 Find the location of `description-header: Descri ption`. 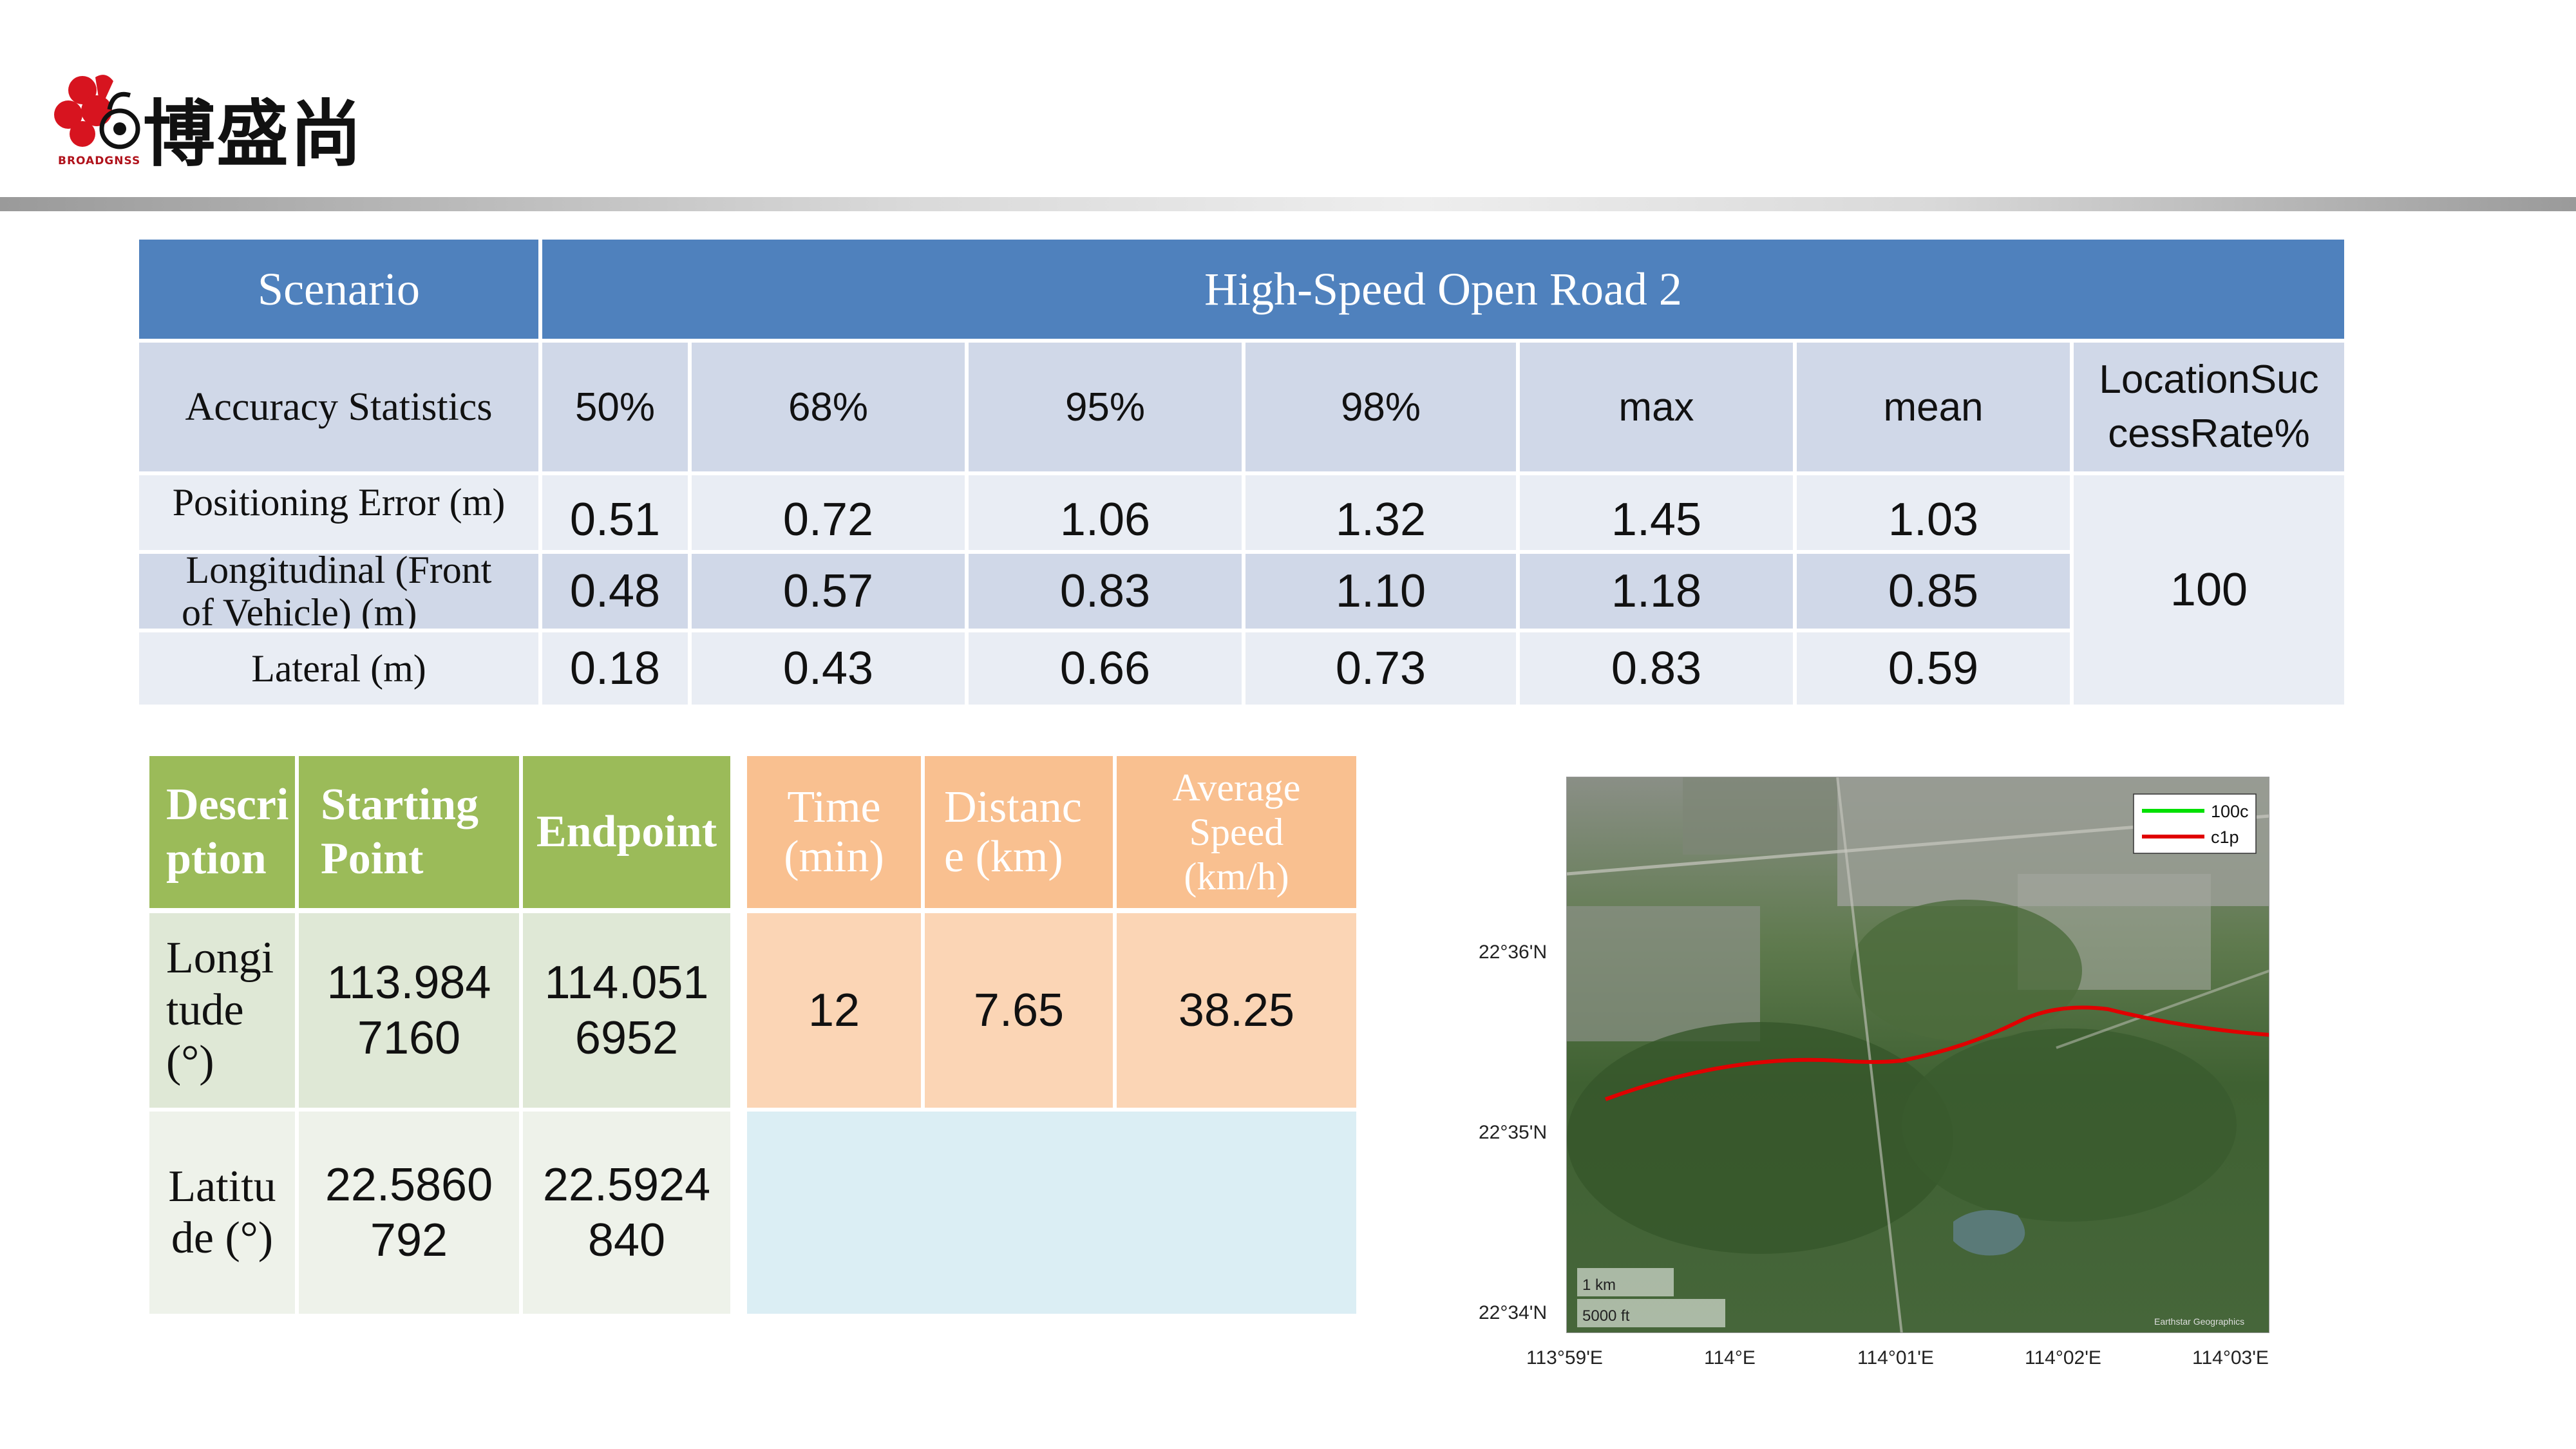

description-header: Descri ption is located at coordinates (222, 832).